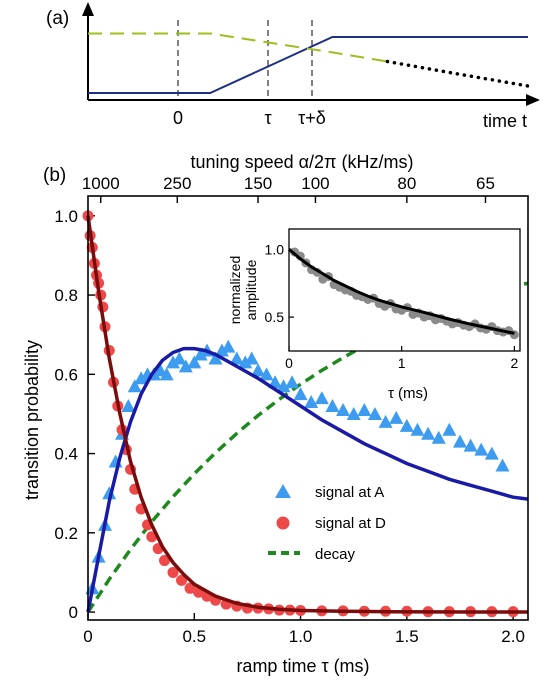 This screenshot has height=689, width=551. I want to click on legend: signal at A signal at D decay, so click(327, 523).